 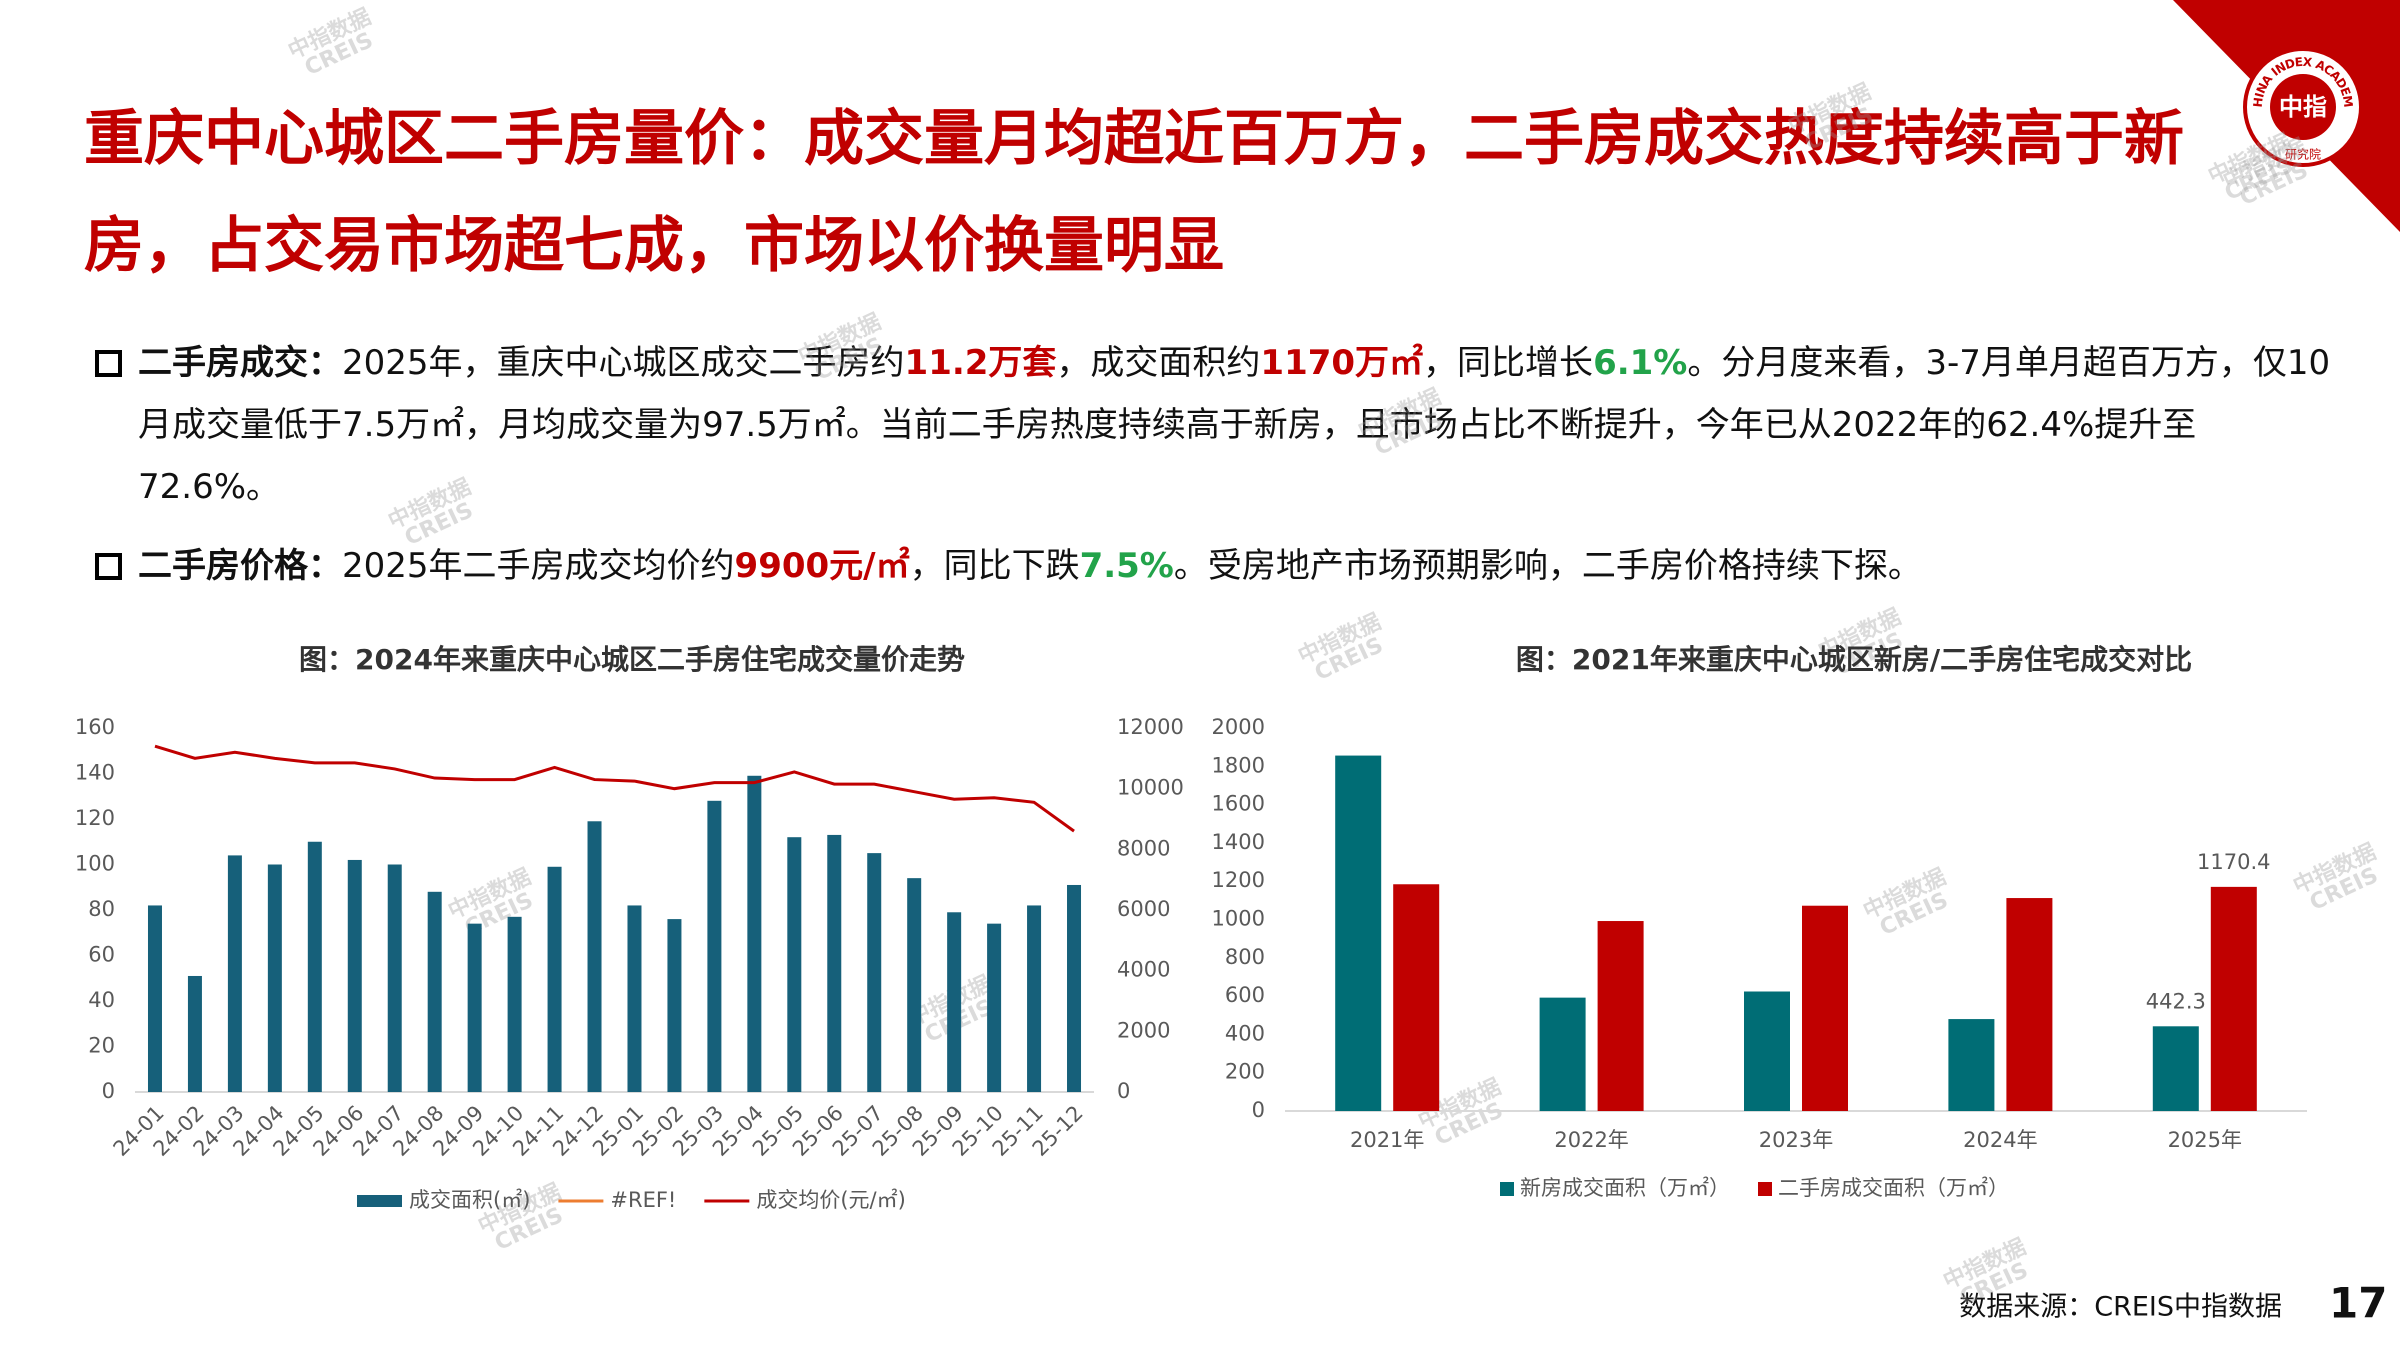 What do you see at coordinates (101, 1046) in the screenshot?
I see `y-tick-label: 20` at bounding box center [101, 1046].